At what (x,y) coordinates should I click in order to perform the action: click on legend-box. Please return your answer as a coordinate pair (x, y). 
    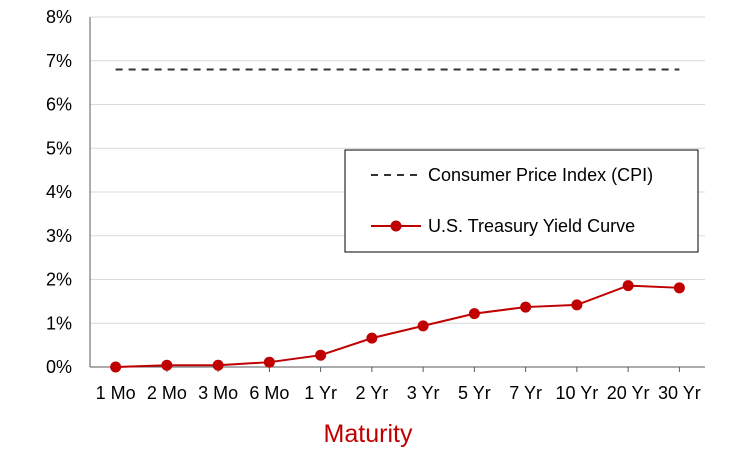
    Looking at the image, I should click on (521, 201).